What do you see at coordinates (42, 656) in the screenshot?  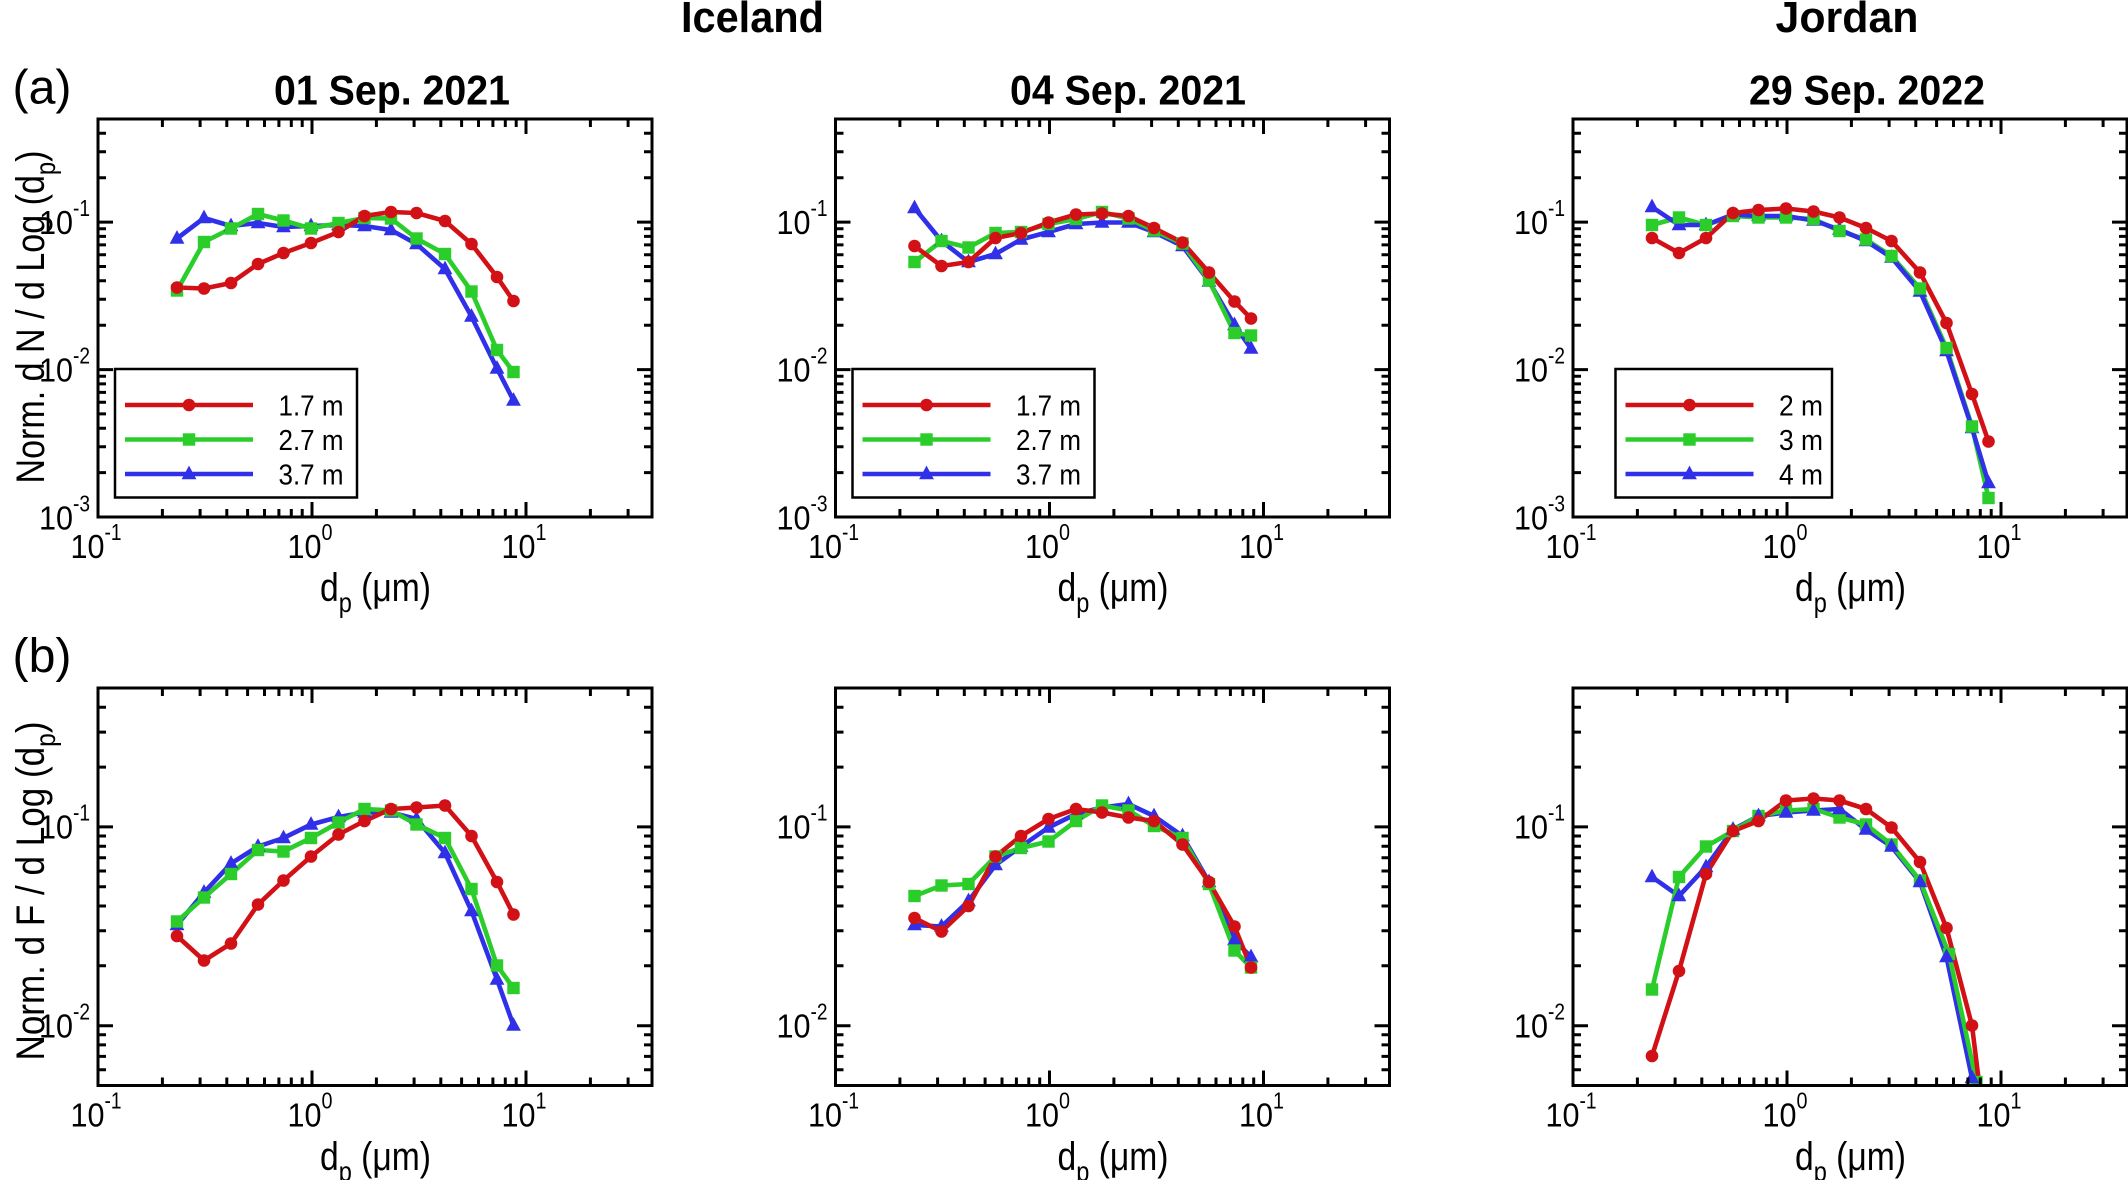 I see `svg-text: (b)` at bounding box center [42, 656].